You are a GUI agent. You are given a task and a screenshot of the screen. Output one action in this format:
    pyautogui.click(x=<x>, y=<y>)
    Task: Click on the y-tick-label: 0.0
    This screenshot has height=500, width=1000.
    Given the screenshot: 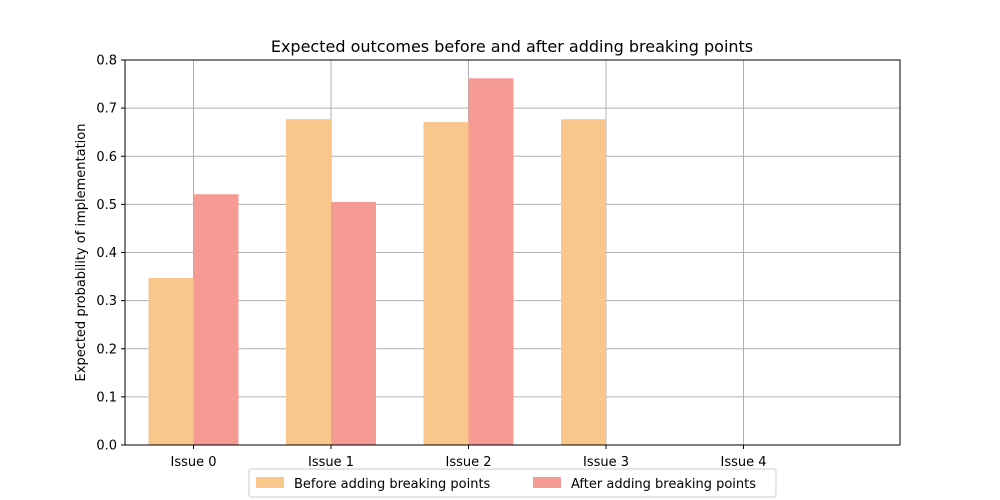 What is the action you would take?
    pyautogui.click(x=106, y=446)
    